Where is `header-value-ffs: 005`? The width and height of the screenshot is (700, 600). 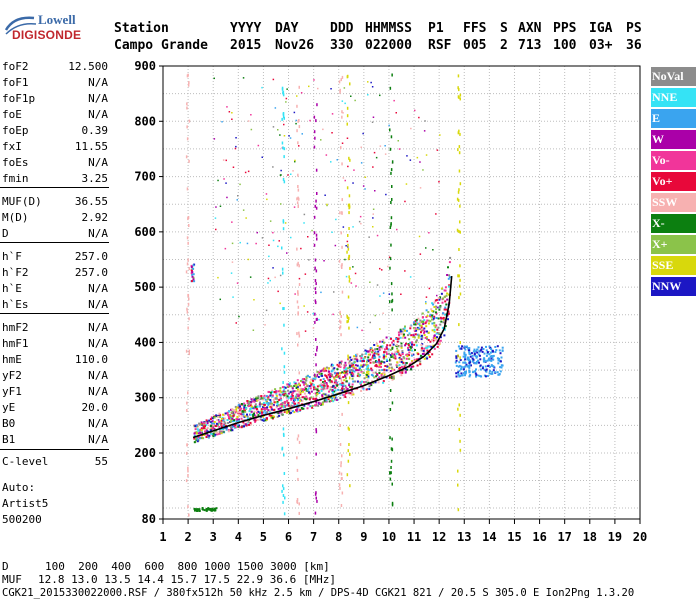 header-value-ffs: 005 is located at coordinates (475, 45).